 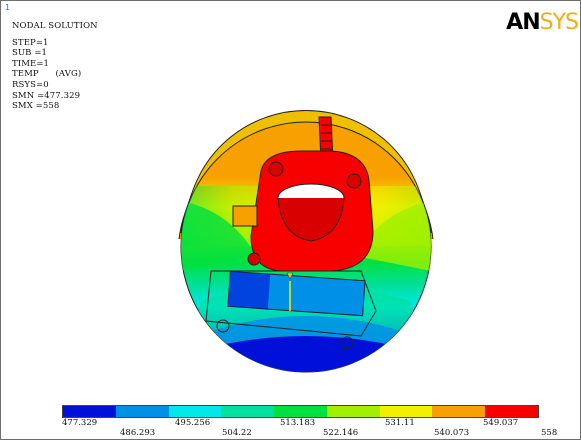 What do you see at coordinates (501, 423) in the screenshot?
I see `legend-label: 549.037` at bounding box center [501, 423].